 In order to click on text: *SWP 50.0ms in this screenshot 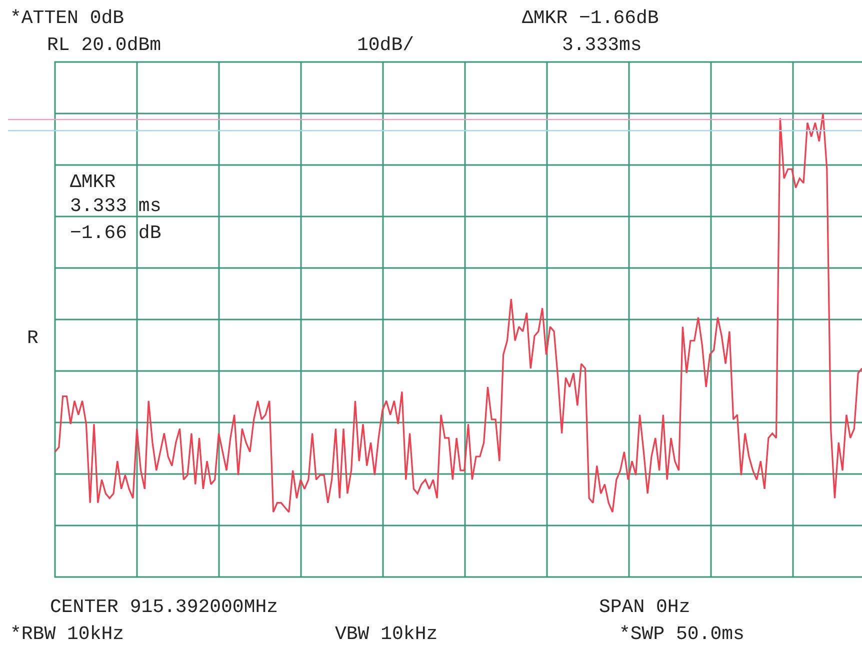, I will do `click(681, 634)`.